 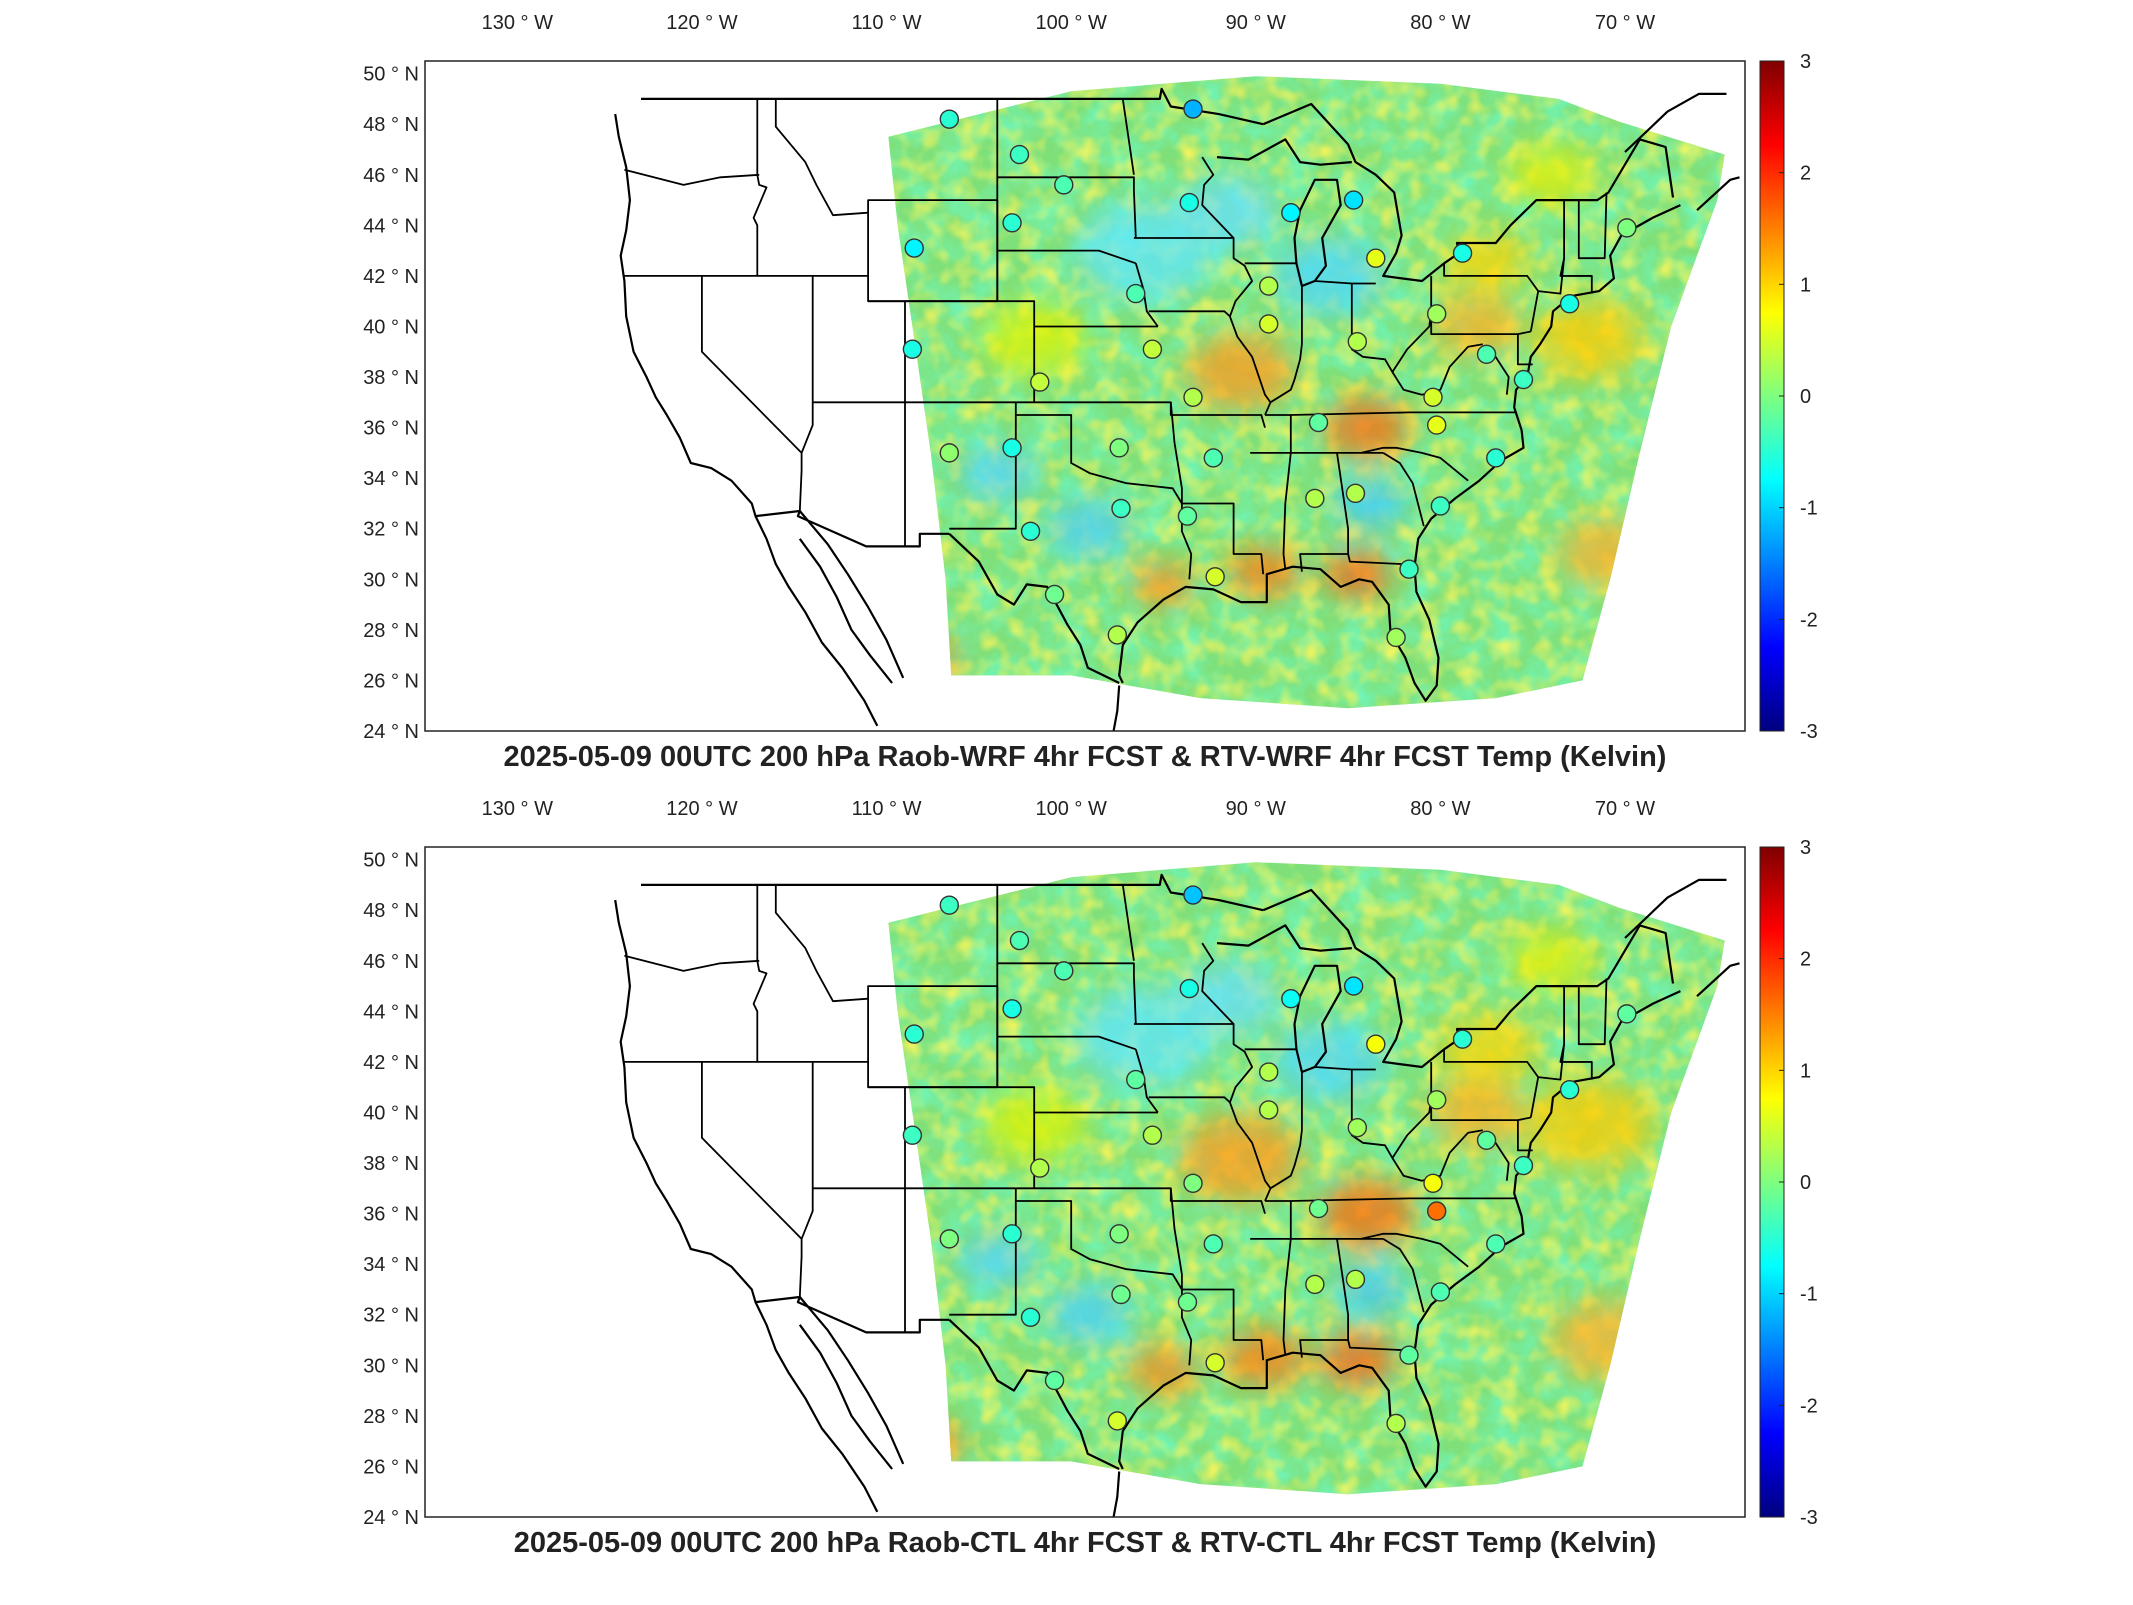 I want to click on lat-tick-label: 44 ° N, so click(x=391, y=226).